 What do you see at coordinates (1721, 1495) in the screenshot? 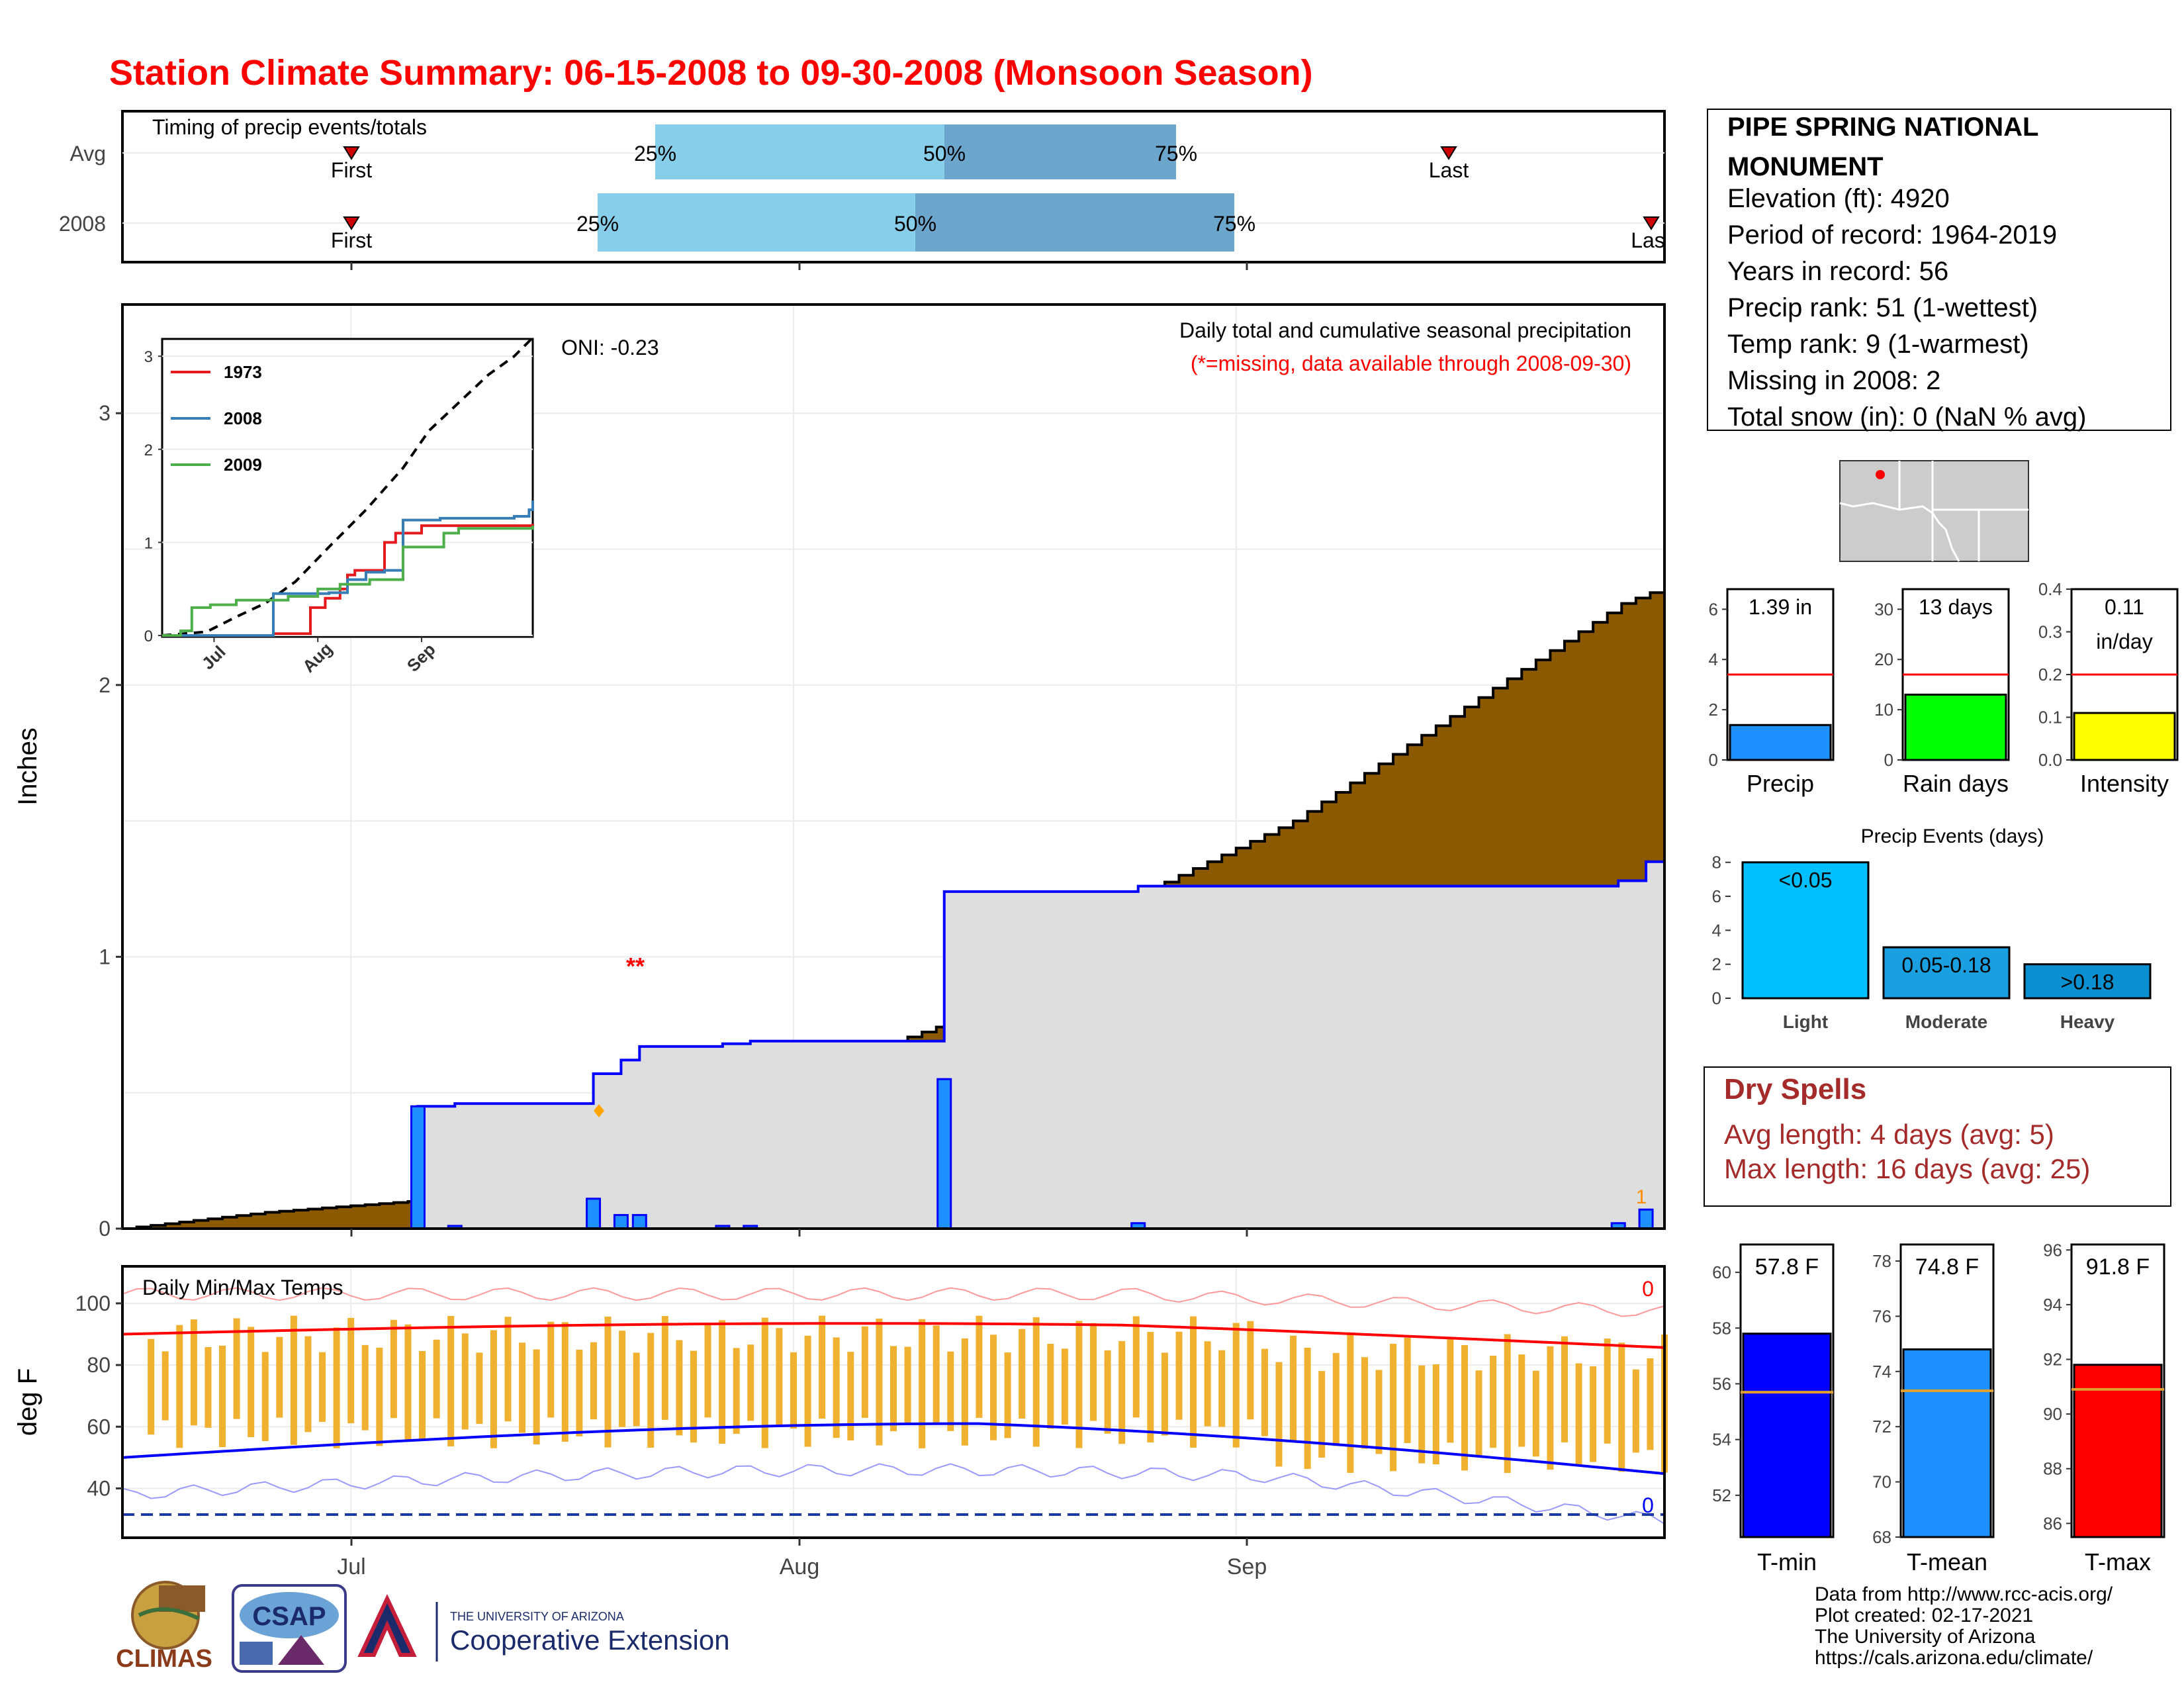
I see `temp-mini-tick: 52` at bounding box center [1721, 1495].